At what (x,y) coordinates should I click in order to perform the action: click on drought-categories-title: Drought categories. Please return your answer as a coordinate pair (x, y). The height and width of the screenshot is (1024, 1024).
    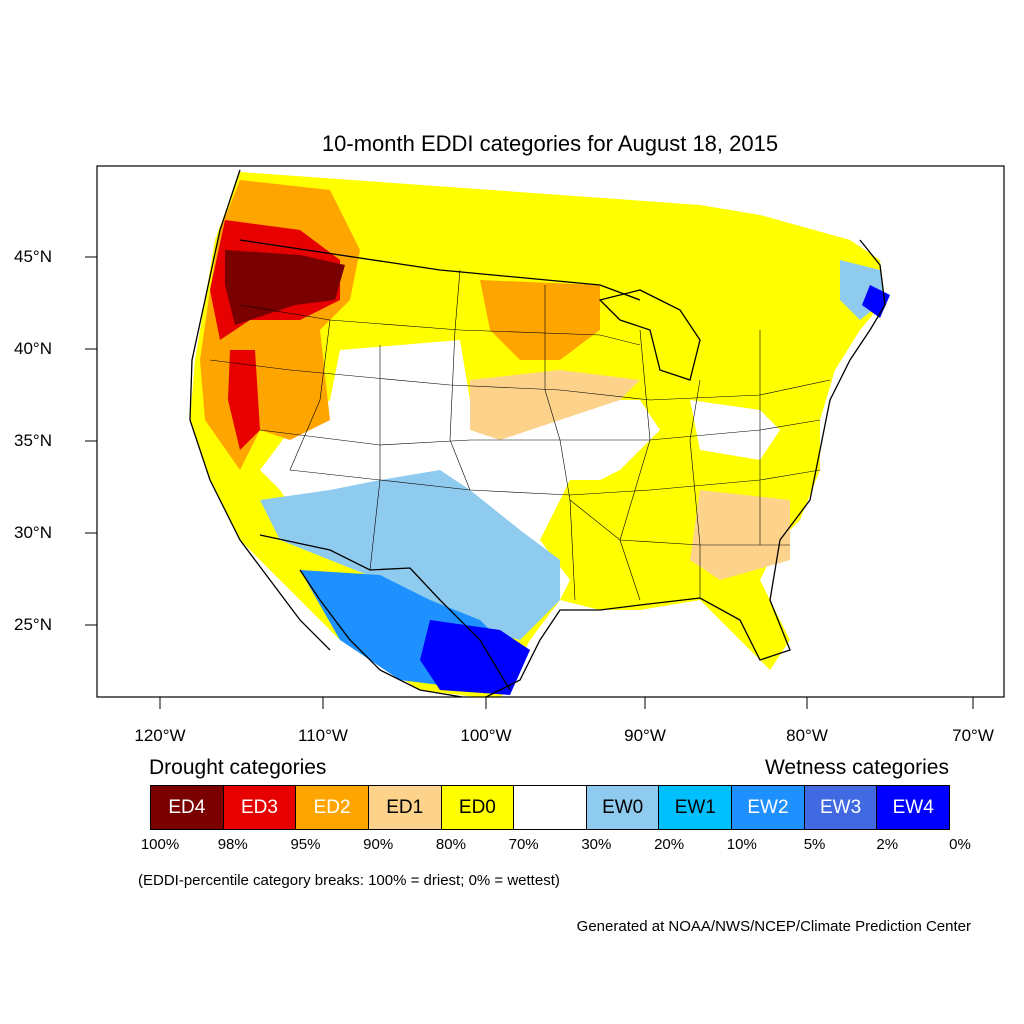
    Looking at the image, I should click on (238, 767).